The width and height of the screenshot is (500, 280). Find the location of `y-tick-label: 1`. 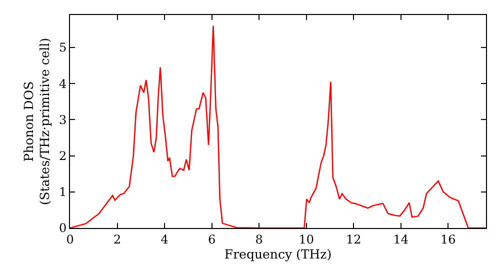

y-tick-label: 1 is located at coordinates (62, 192).